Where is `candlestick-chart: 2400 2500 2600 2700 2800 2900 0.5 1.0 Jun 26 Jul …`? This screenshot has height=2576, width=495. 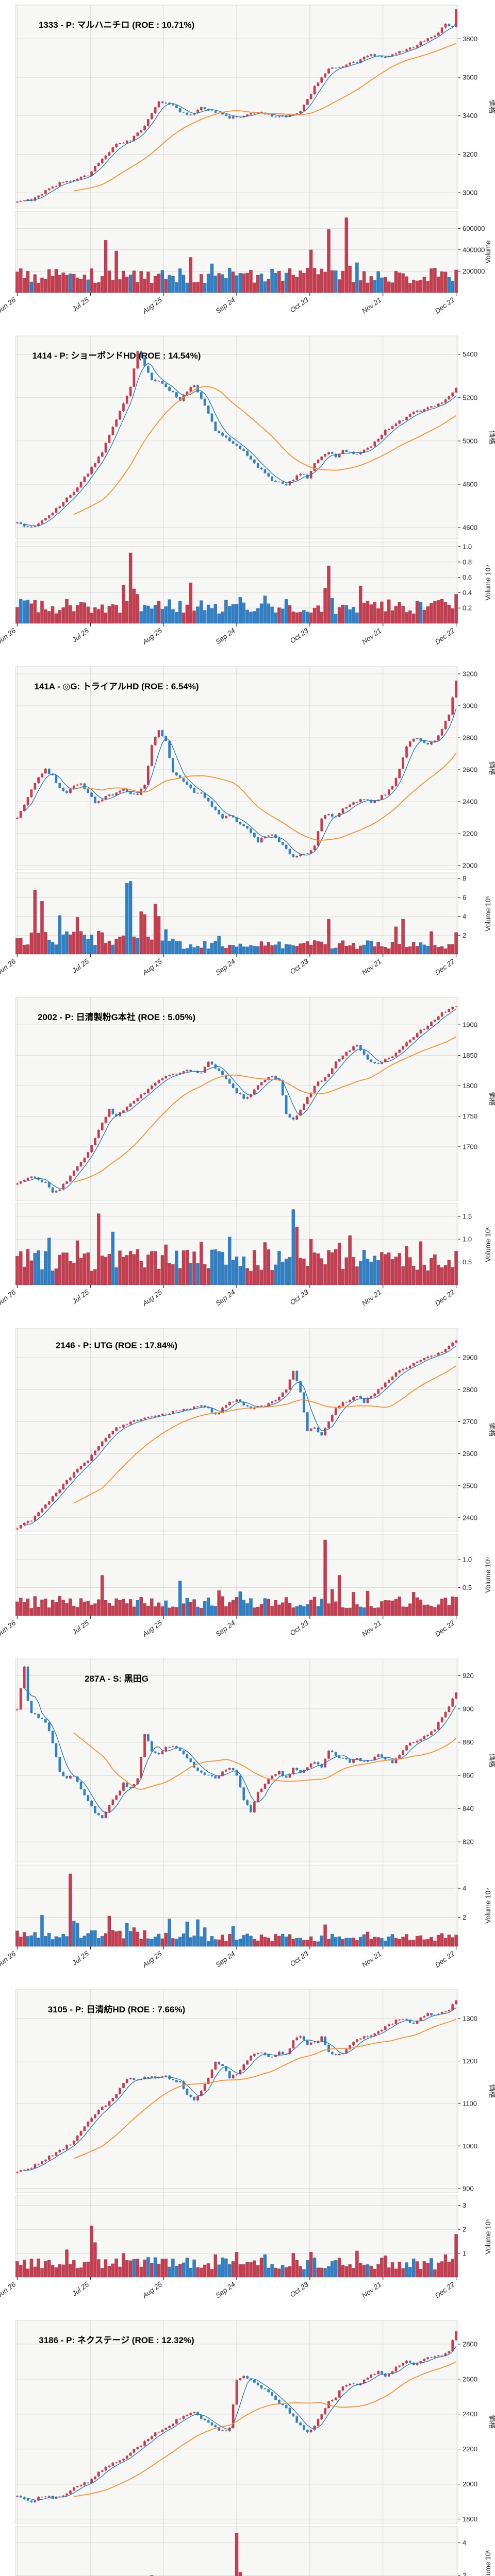
candlestick-chart: 2400 2500 2600 2700 2800 2900 0.5 1.0 Jun 26 Jul … is located at coordinates (247, 1483).